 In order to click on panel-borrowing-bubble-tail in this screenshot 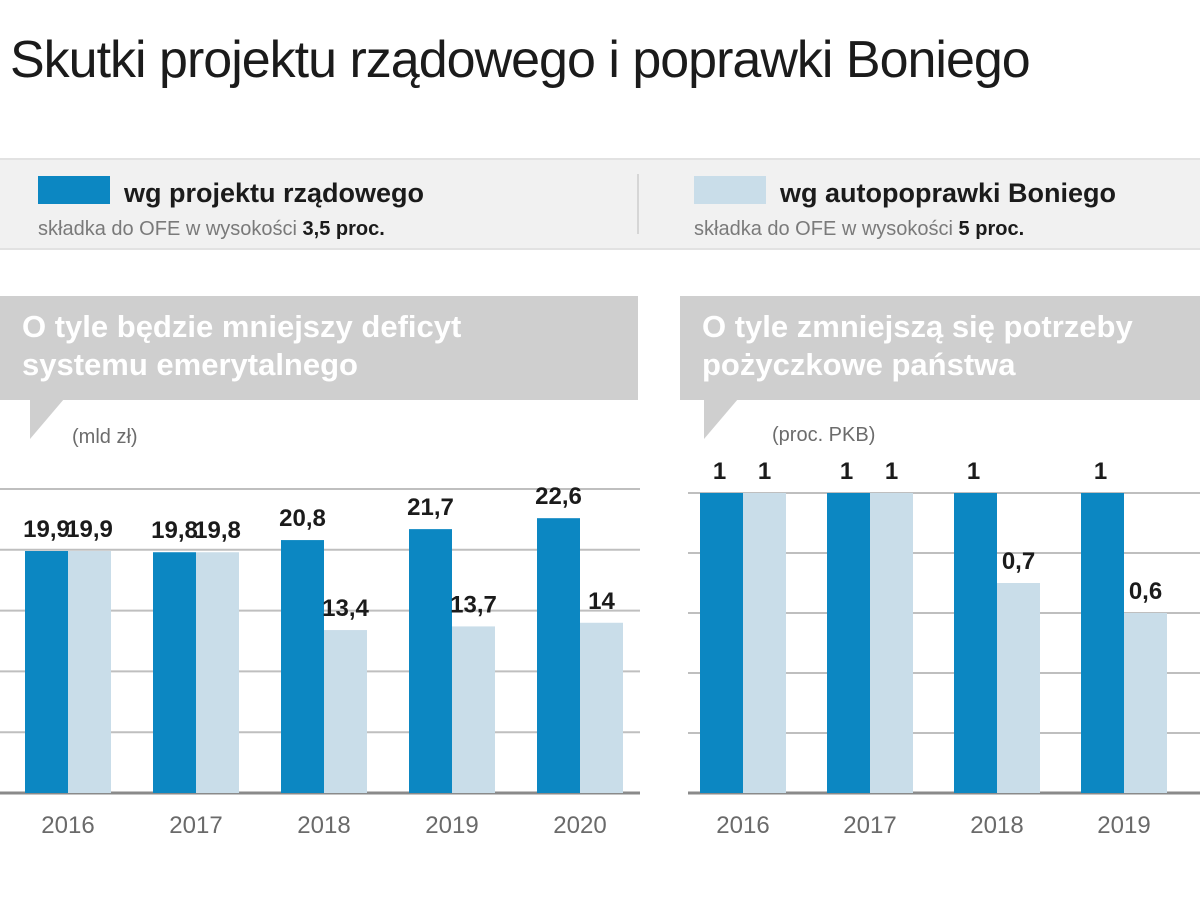, I will do `click(721, 419)`.